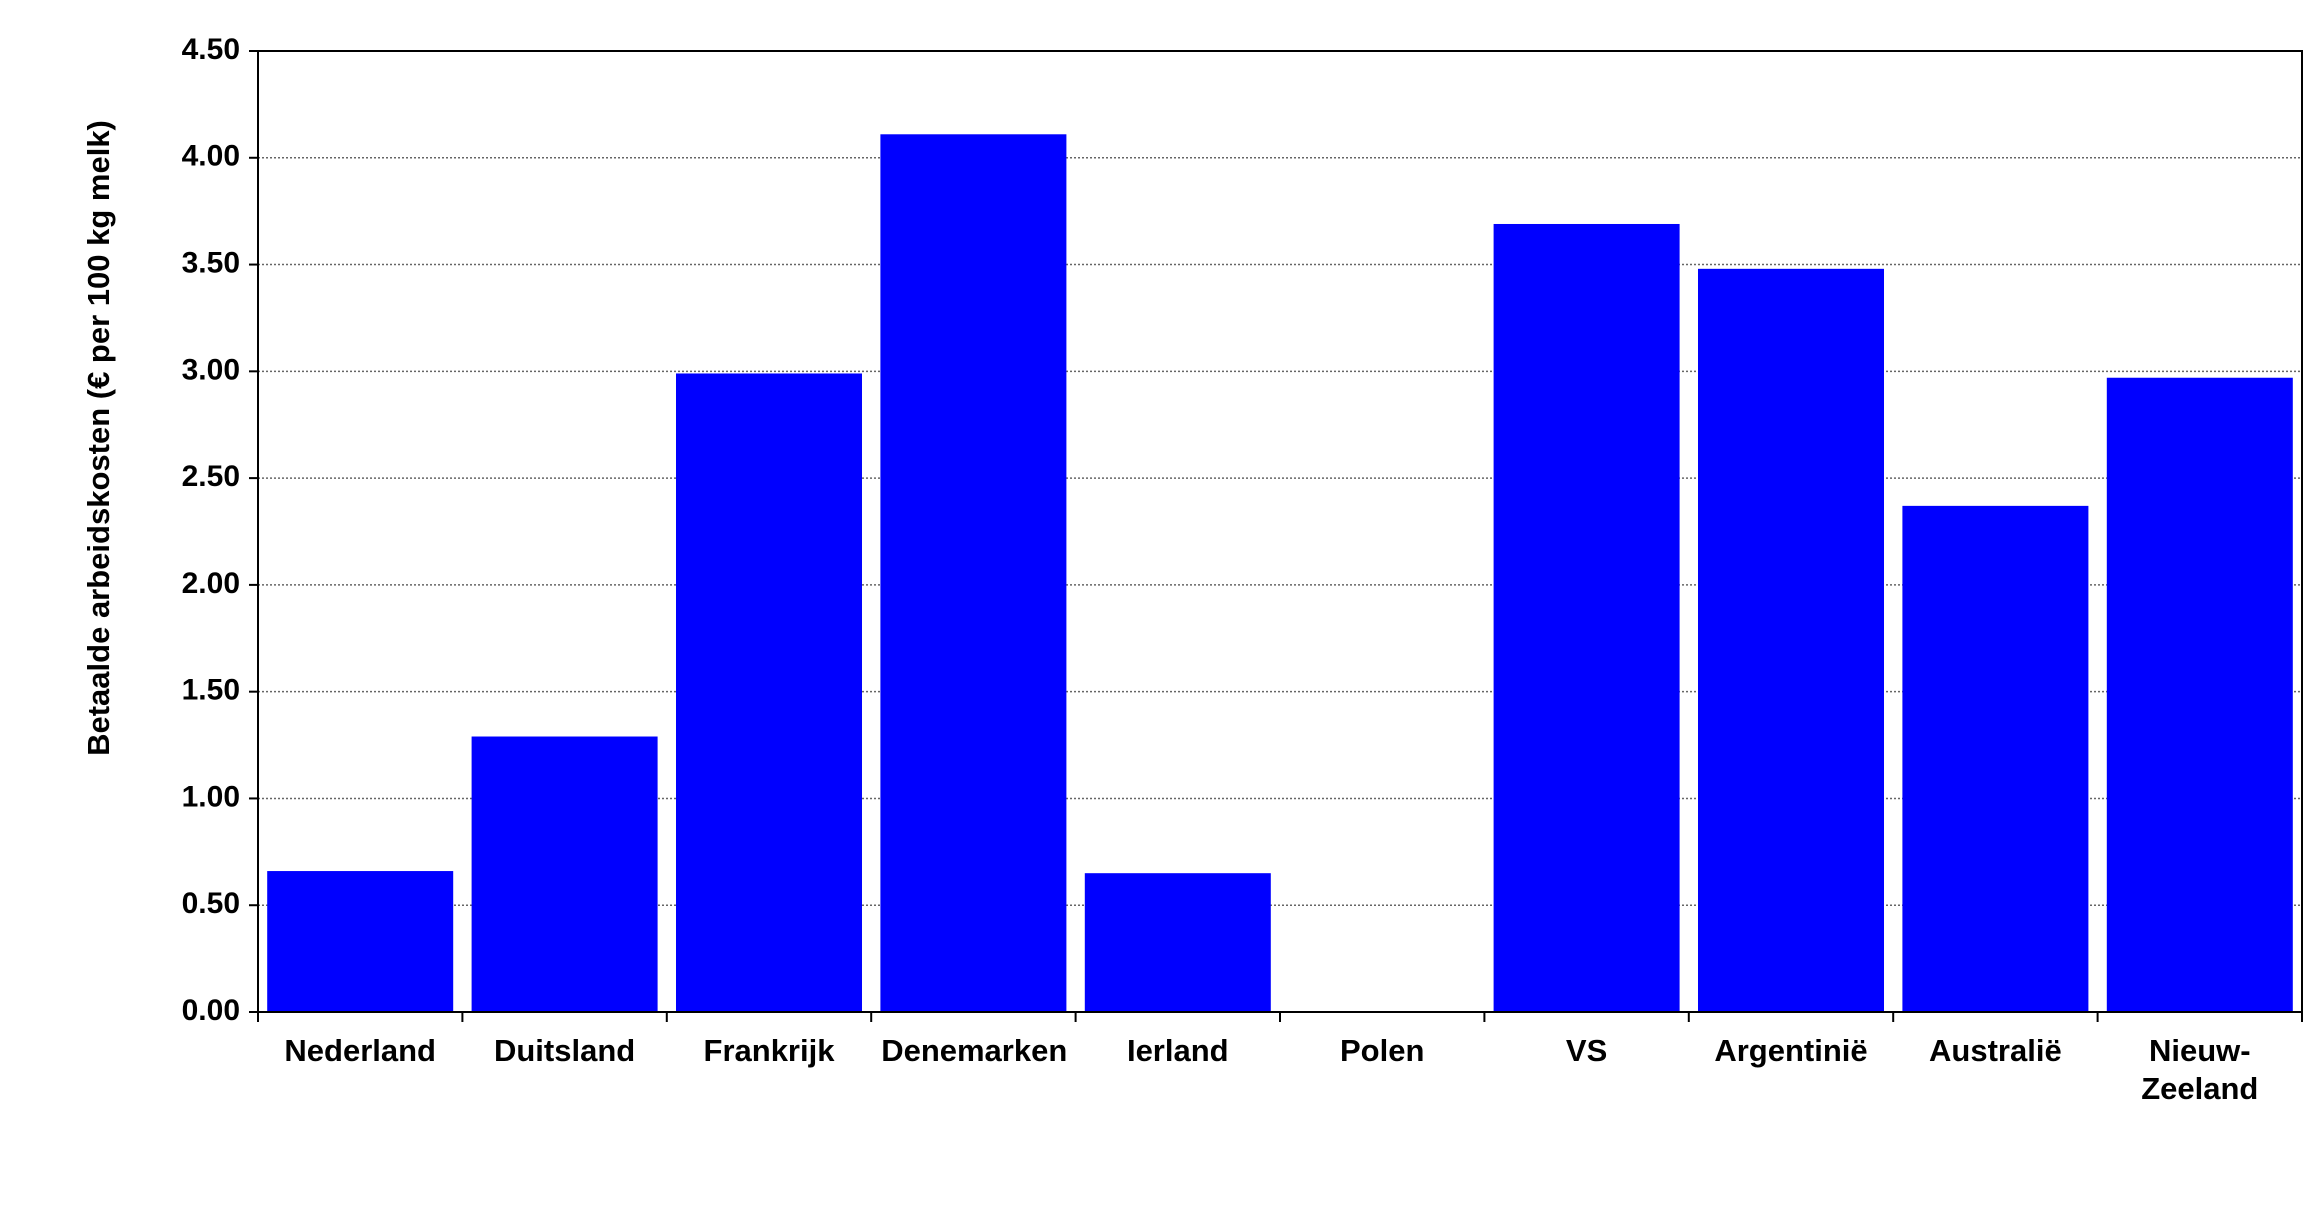  Describe the element at coordinates (211, 476) in the screenshot. I see `y-tick-label: 2.50` at that location.